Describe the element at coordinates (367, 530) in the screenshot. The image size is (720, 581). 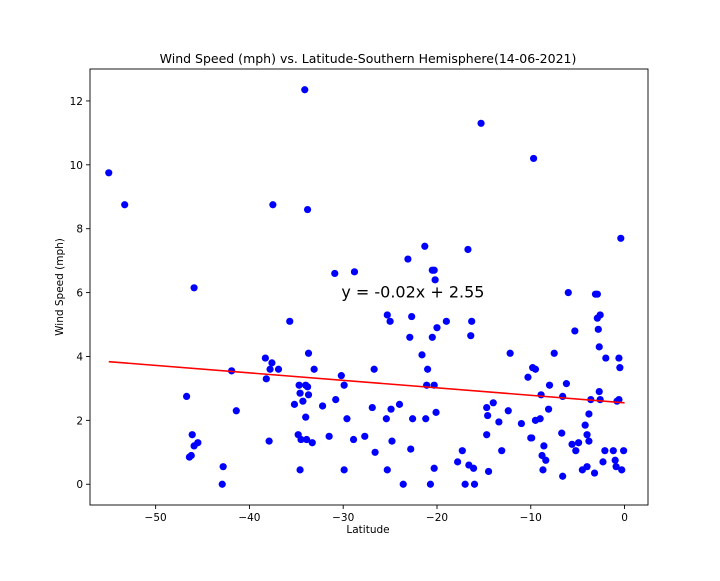
I see `x-axis-label: Latitude` at that location.